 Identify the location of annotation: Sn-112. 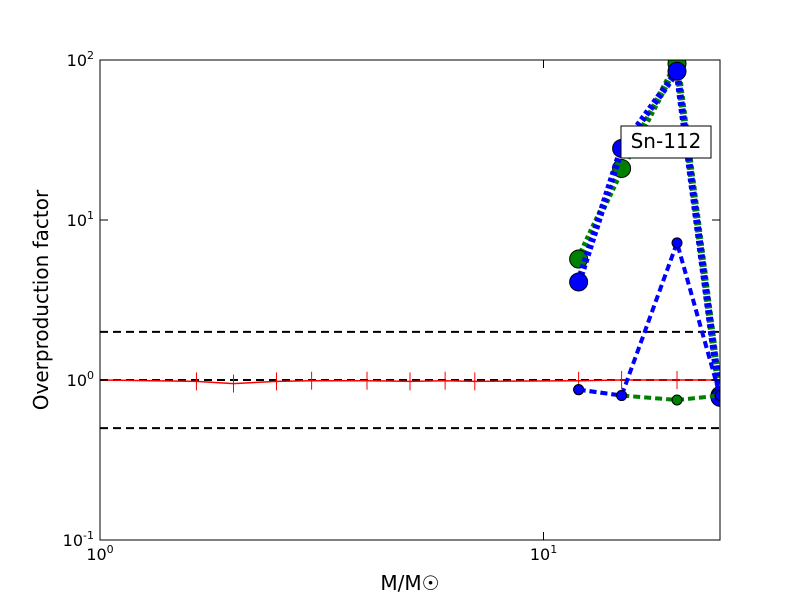
(666, 141).